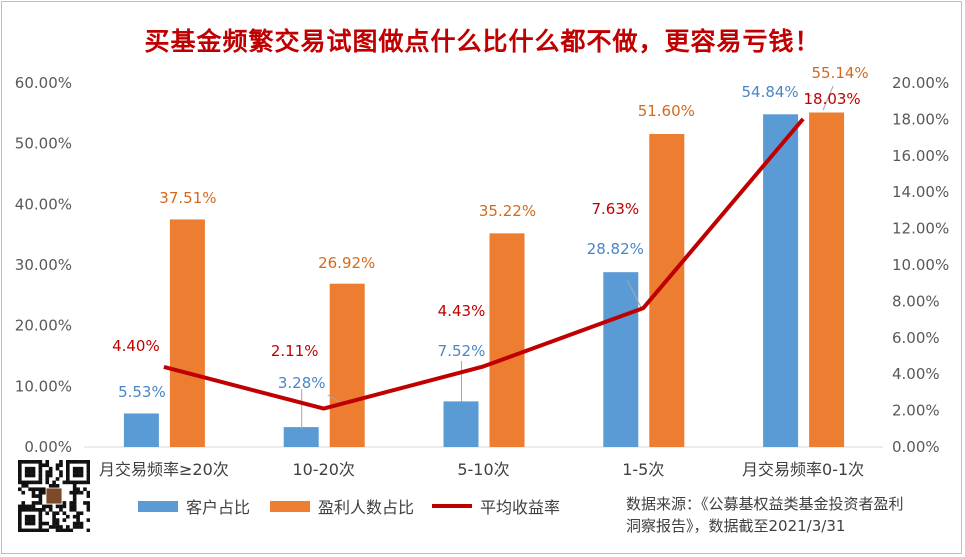 This screenshot has width=965, height=557. I want to click on y-right-tick-label: 14.00%, so click(920, 192).